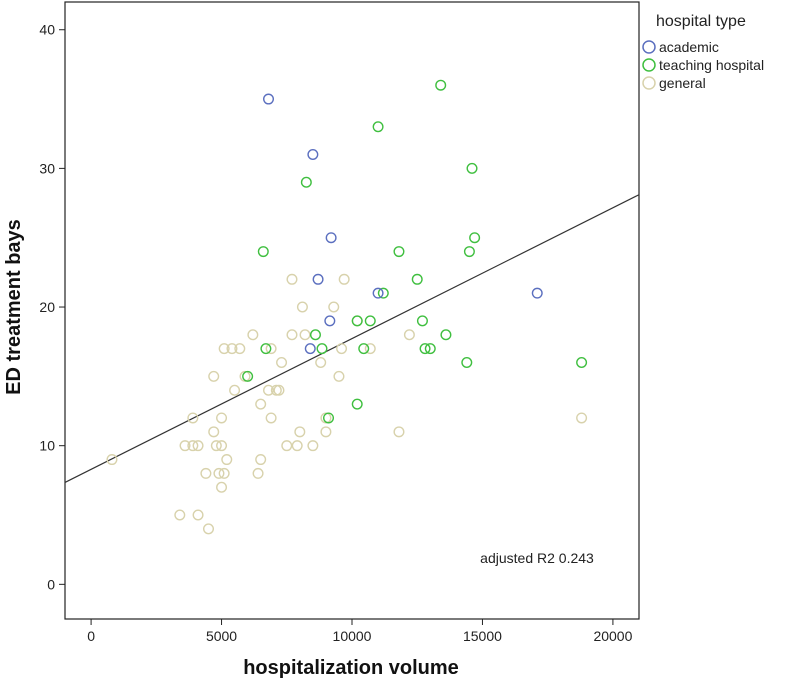  I want to click on y-tick-label: 20, so click(47, 307).